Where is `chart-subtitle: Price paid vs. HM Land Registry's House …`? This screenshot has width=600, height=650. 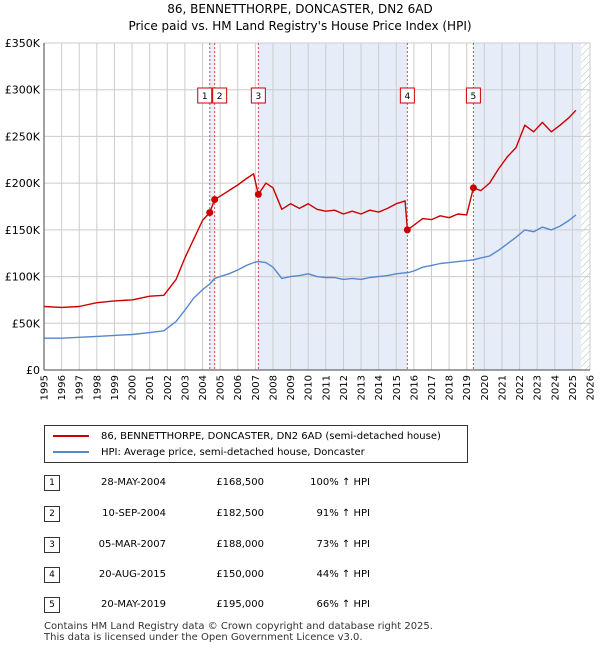
chart-subtitle: Price paid vs. HM Land Registry's House … is located at coordinates (300, 26).